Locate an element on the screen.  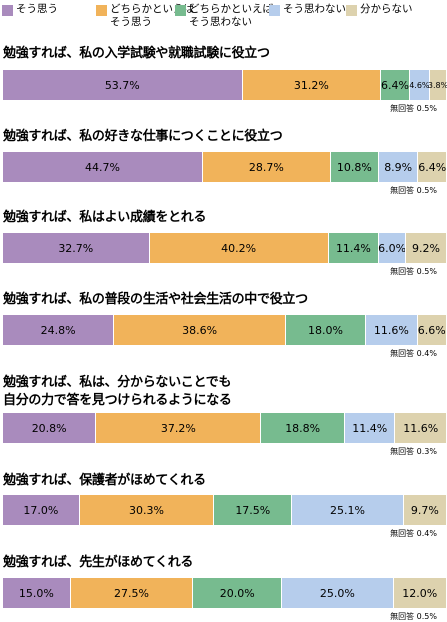
stacked-bar: 44.7% 28.7% 10.8% 8.9% 6.4% is located at coordinates (224, 167).